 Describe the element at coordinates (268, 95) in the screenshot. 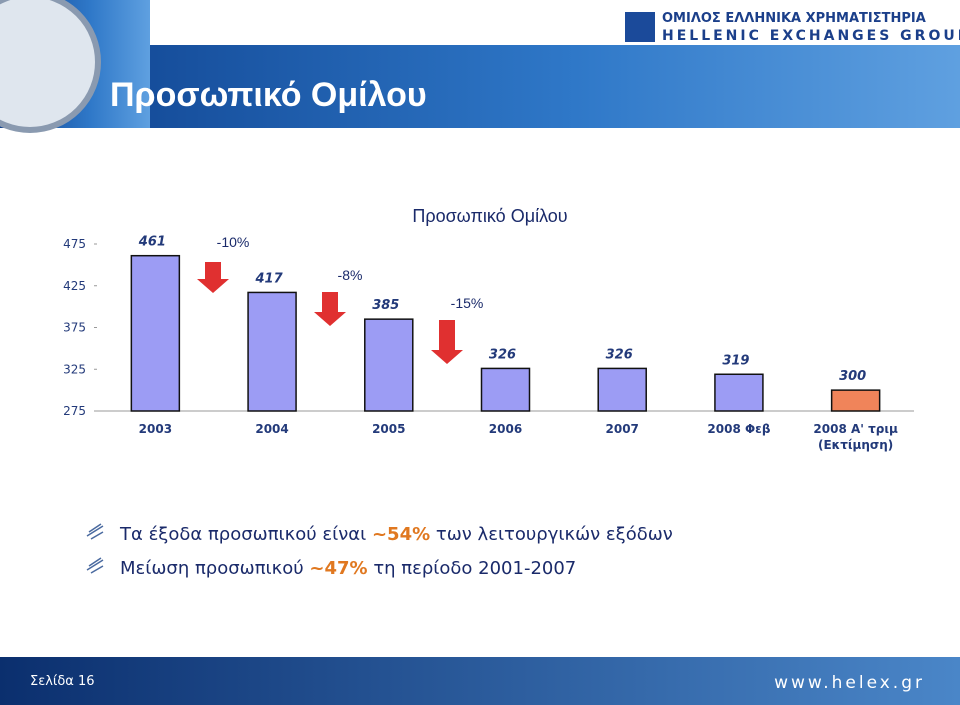

I see `slide-title: Προσωπικό Ομίλου` at that location.